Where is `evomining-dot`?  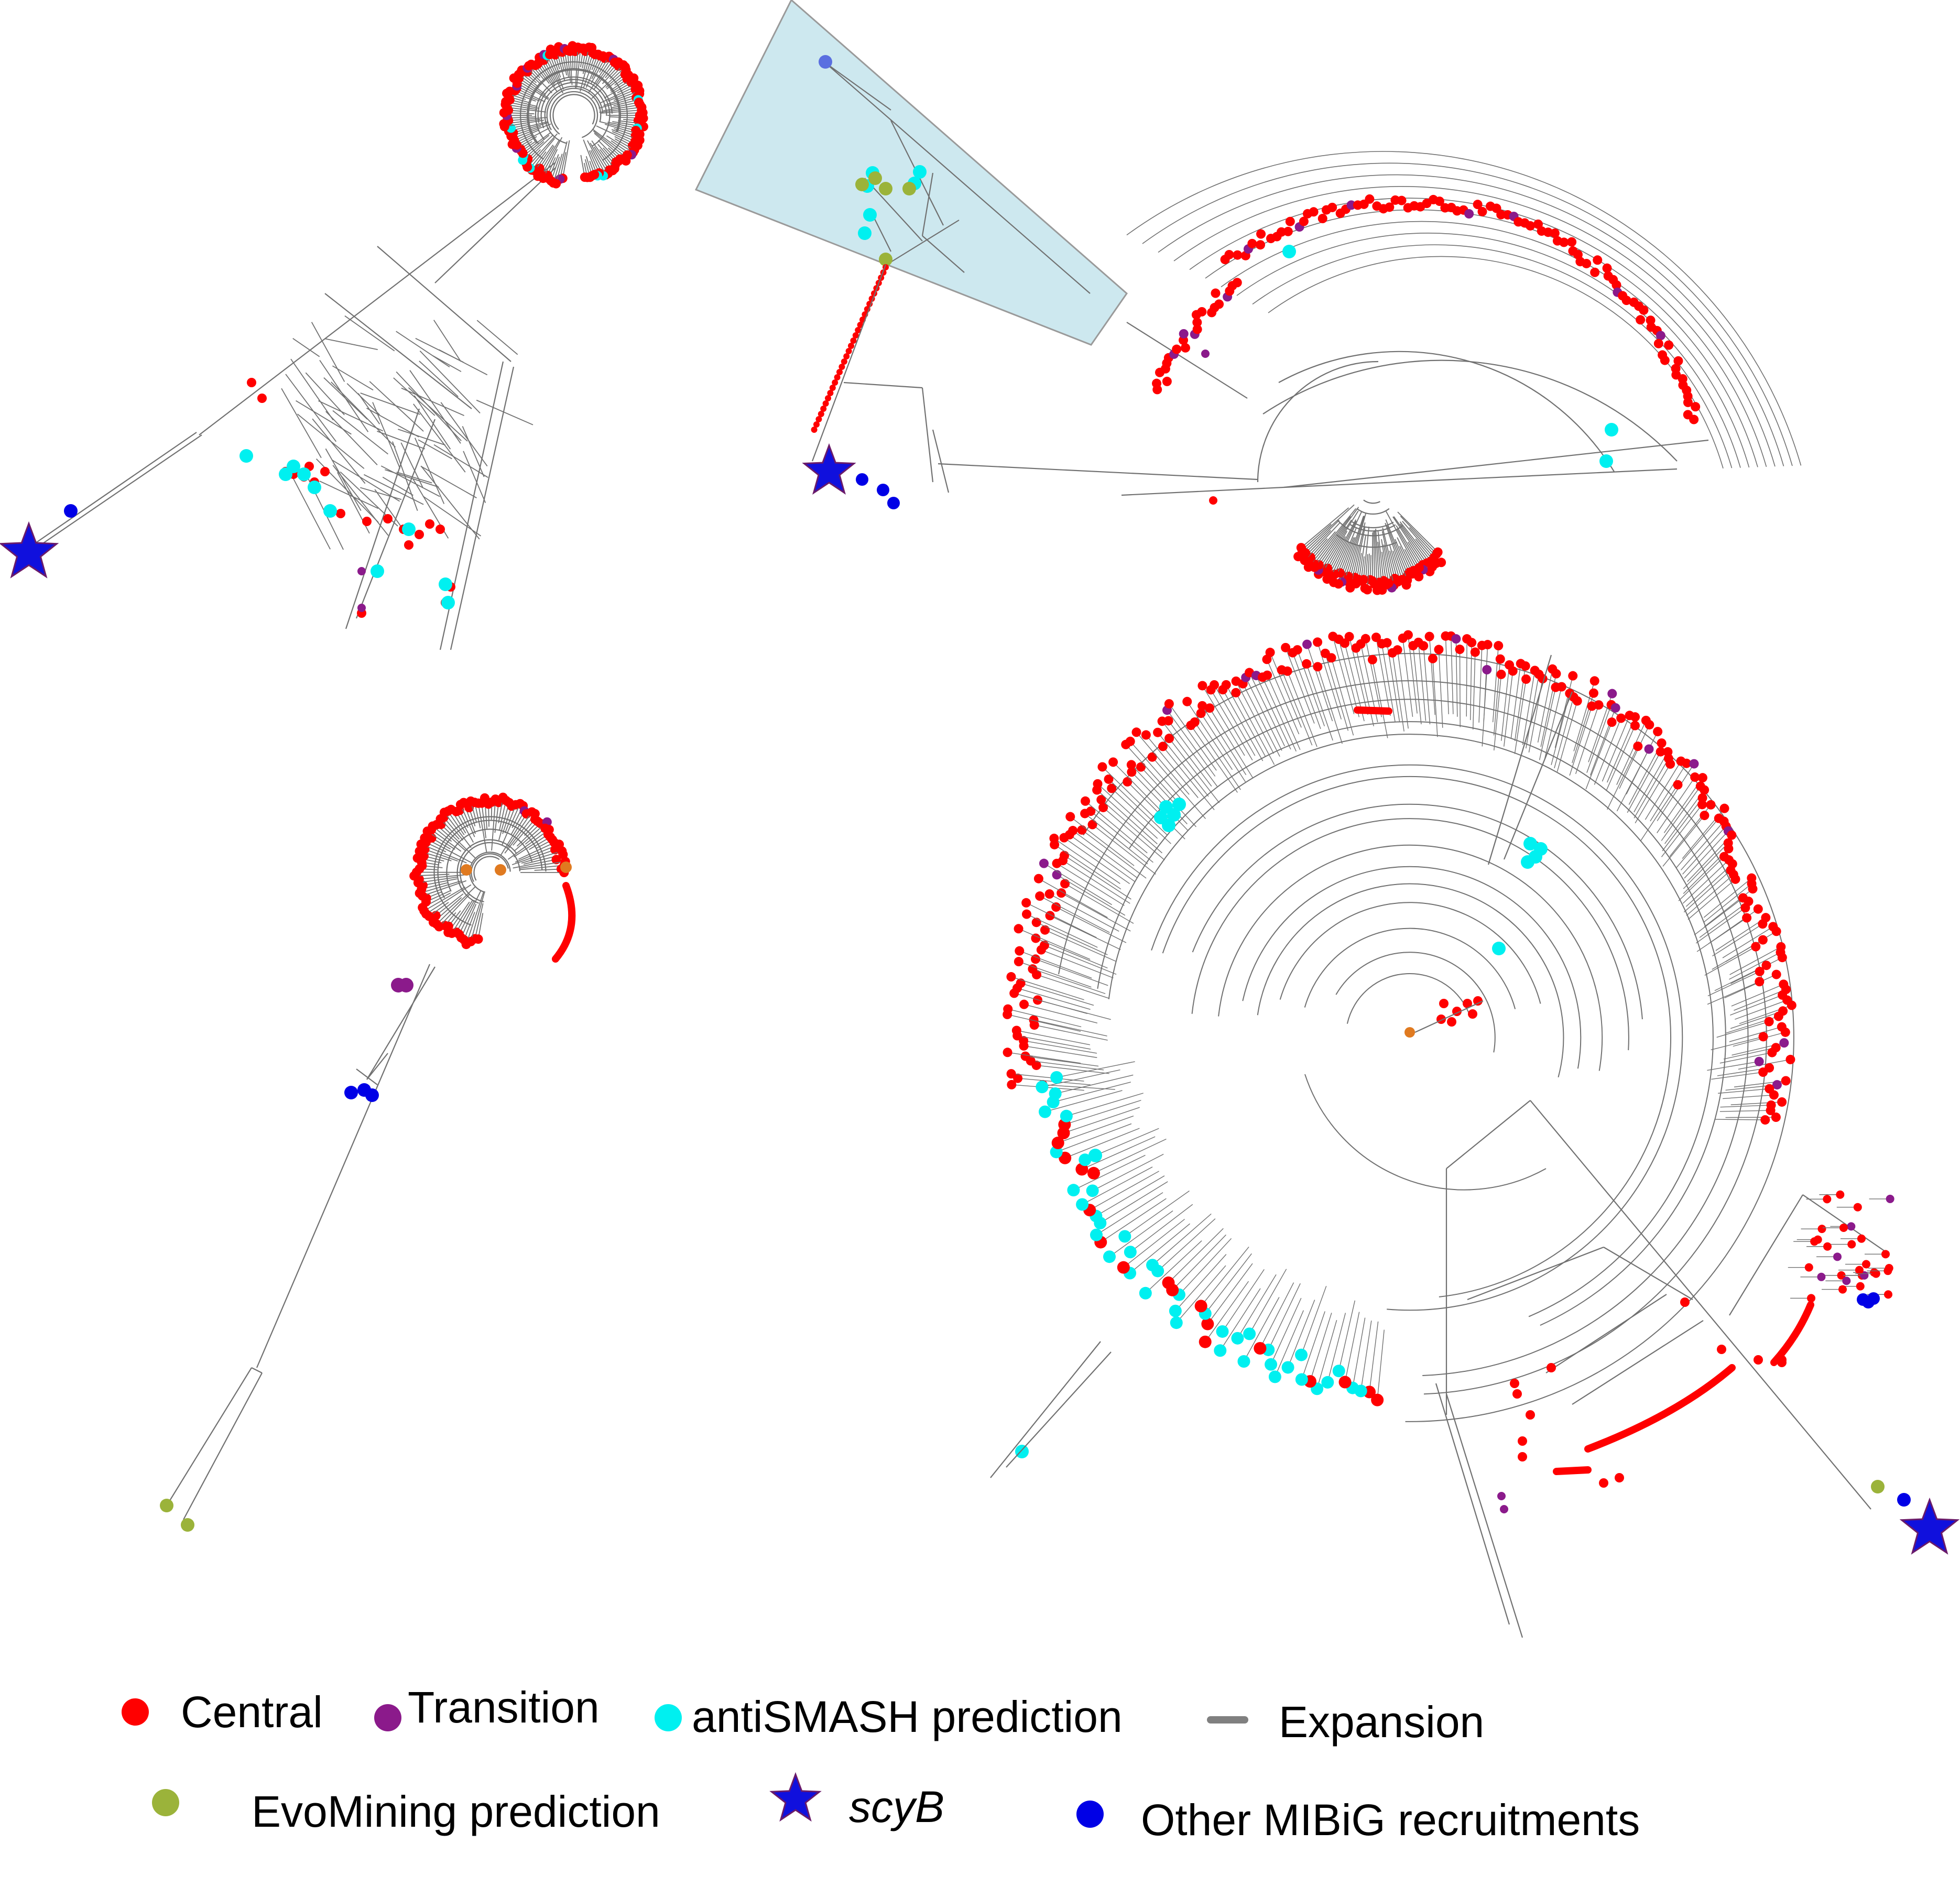 evomining-dot is located at coordinates (885, 259).